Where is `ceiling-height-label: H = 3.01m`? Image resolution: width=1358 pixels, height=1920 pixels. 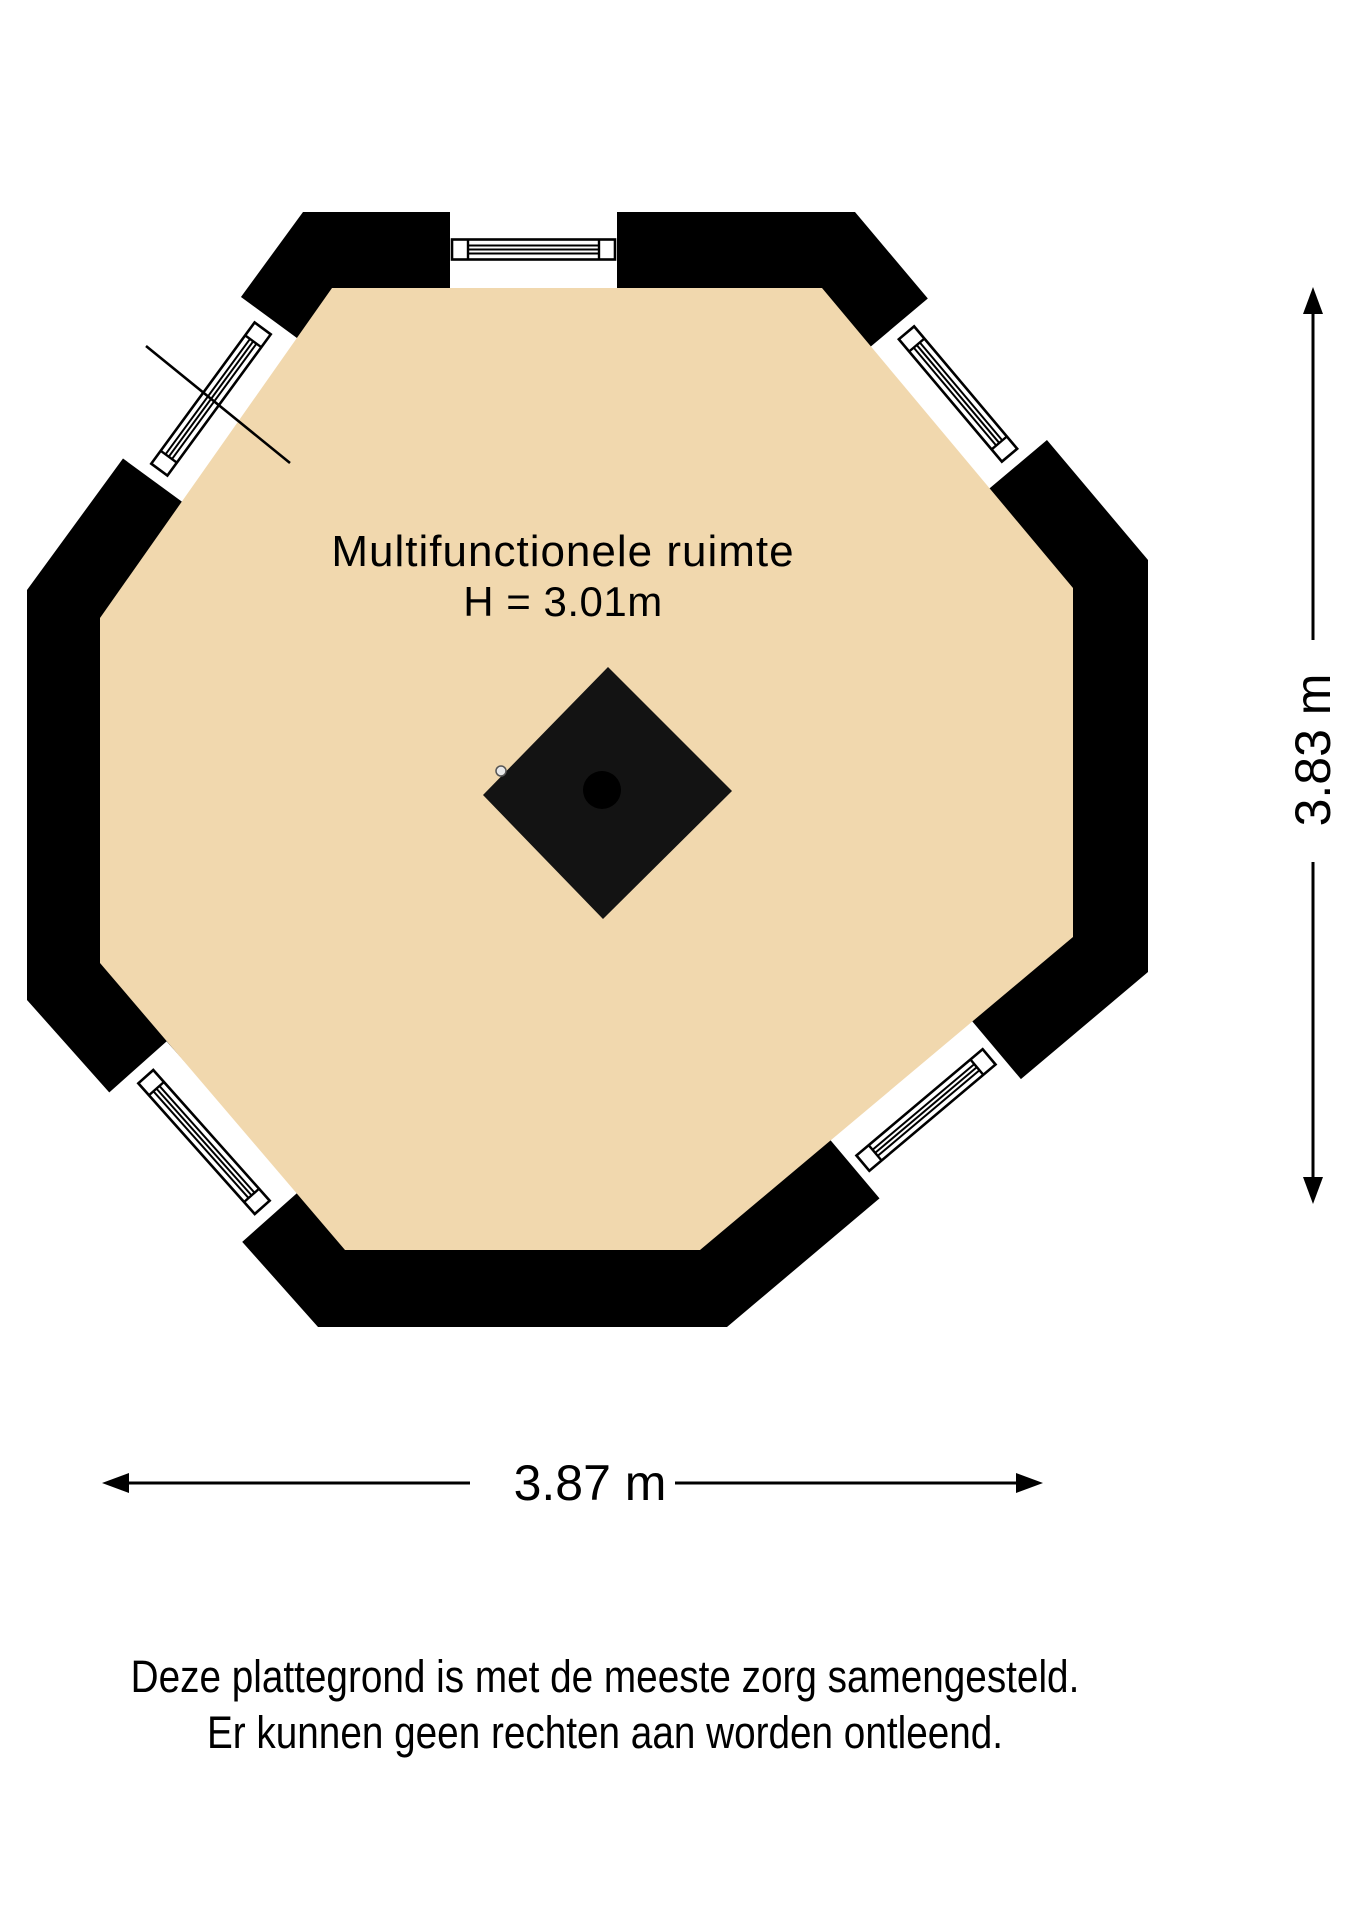
ceiling-height-label: H = 3.01m is located at coordinates (563, 601).